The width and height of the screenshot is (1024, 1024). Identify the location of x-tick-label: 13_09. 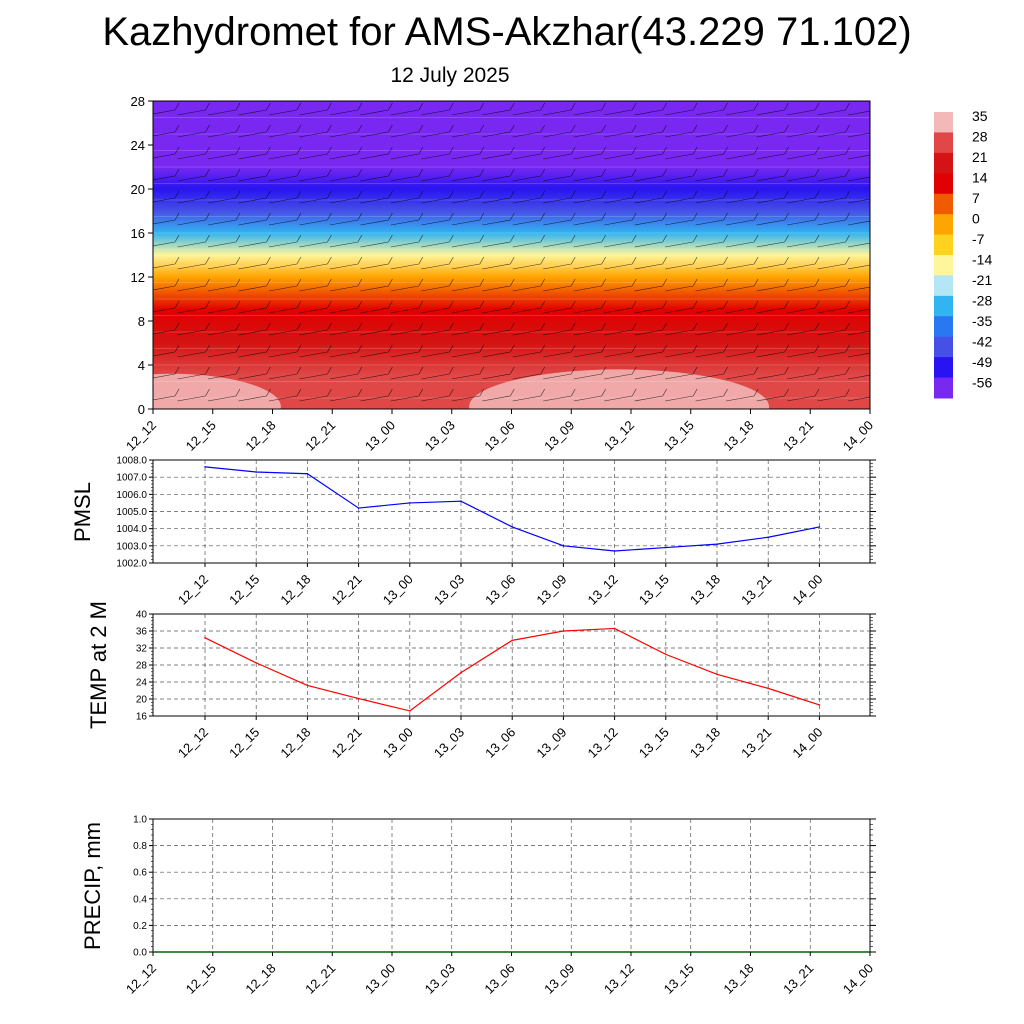
(551, 590).